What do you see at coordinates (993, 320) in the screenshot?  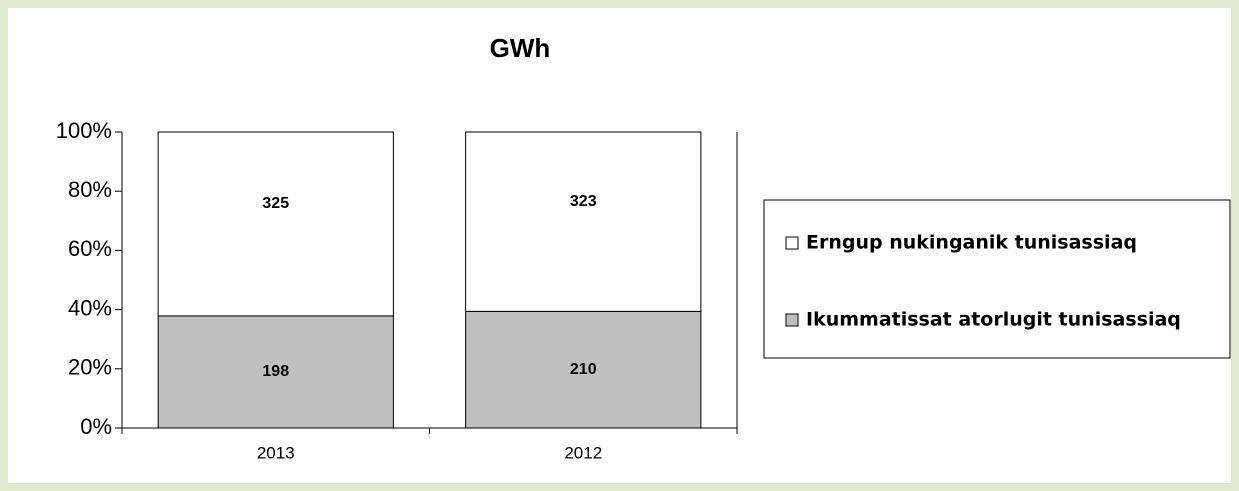 I see `legend-label: Ikummatissat atorlugit tunisassiaq` at bounding box center [993, 320].